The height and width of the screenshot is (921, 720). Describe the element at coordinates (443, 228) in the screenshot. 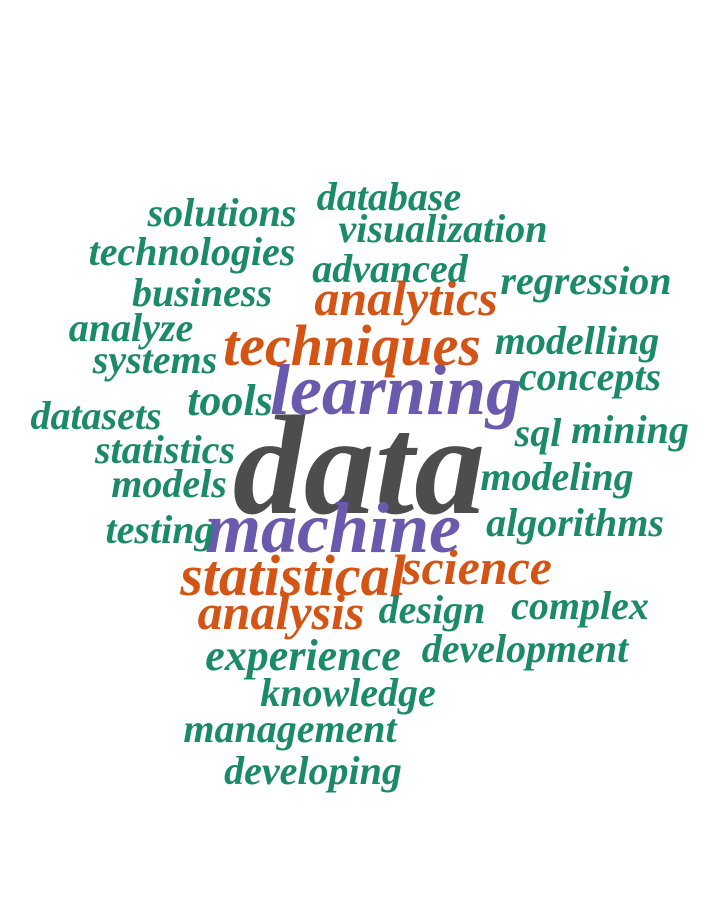

I see `word-visualization: visualization` at that location.